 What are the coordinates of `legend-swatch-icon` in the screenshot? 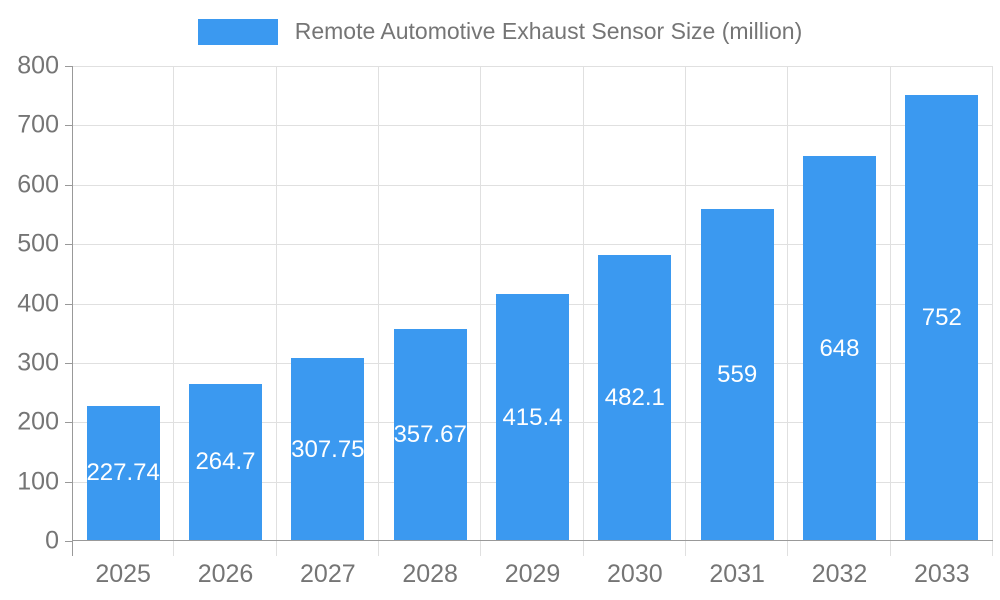 It's located at (237, 31).